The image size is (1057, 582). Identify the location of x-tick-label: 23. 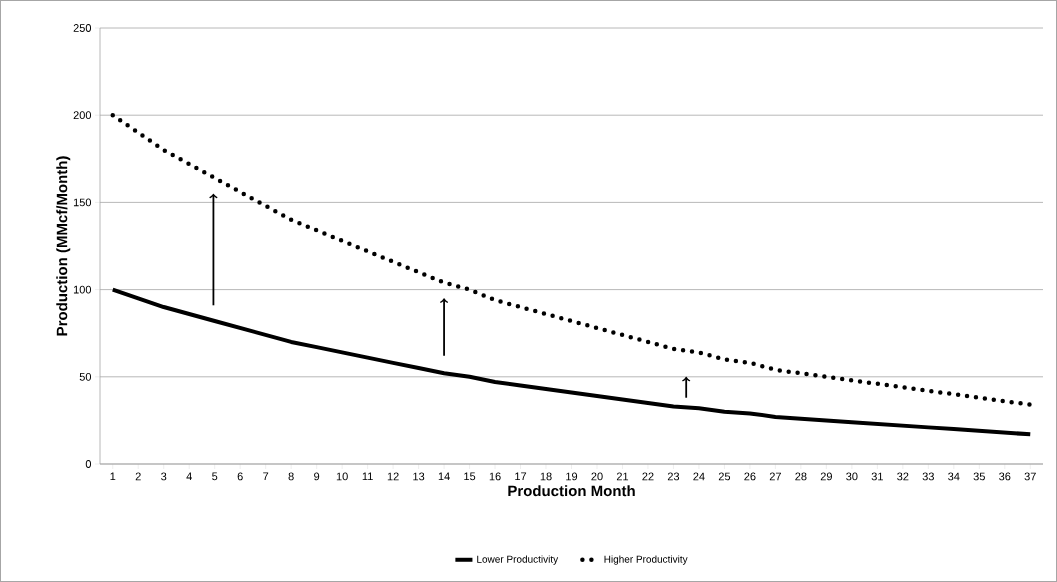
(673, 476).